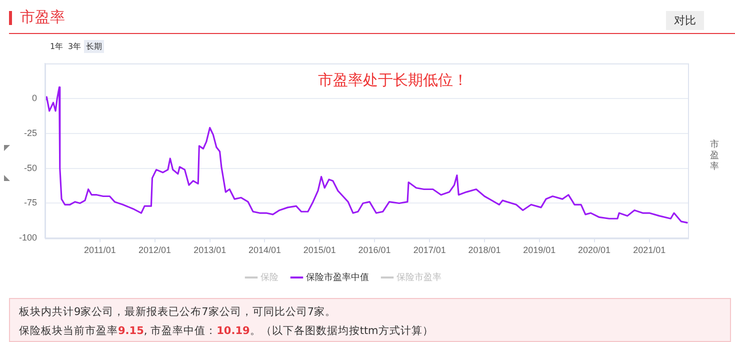 The width and height of the screenshot is (735, 342). What do you see at coordinates (594, 250) in the screenshot?
I see `x-tick-label: 2020/01` at bounding box center [594, 250].